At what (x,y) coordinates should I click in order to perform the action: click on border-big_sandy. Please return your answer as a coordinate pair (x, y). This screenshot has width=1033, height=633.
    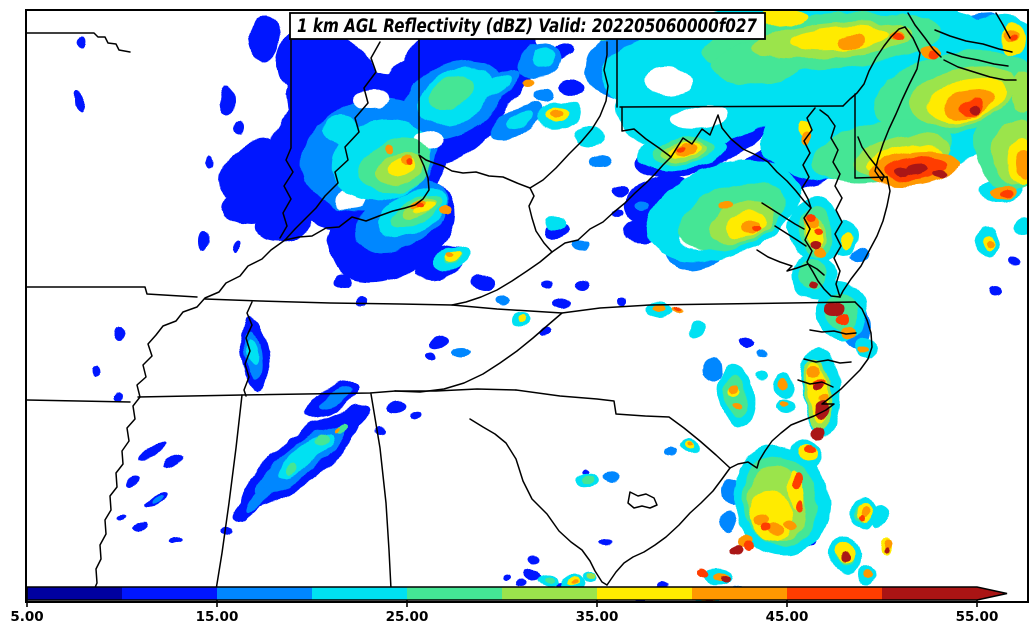
    Looking at the image, I should click on (540, 220).